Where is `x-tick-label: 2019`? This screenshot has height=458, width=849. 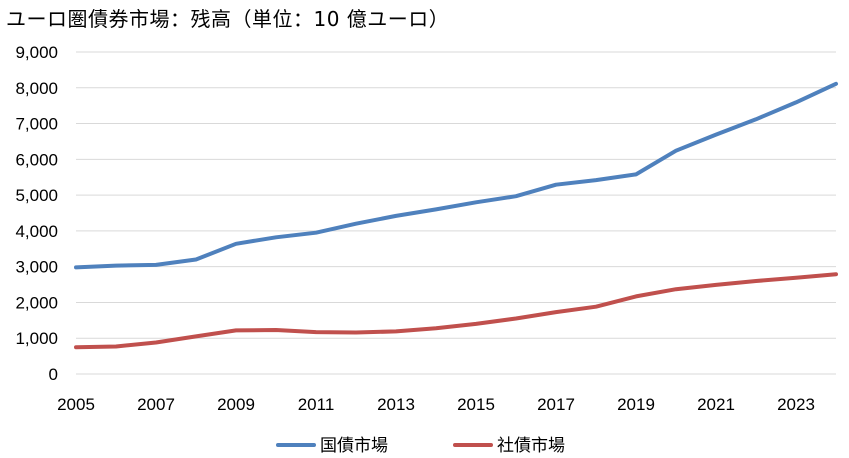 x-tick-label: 2019 is located at coordinates (636, 404).